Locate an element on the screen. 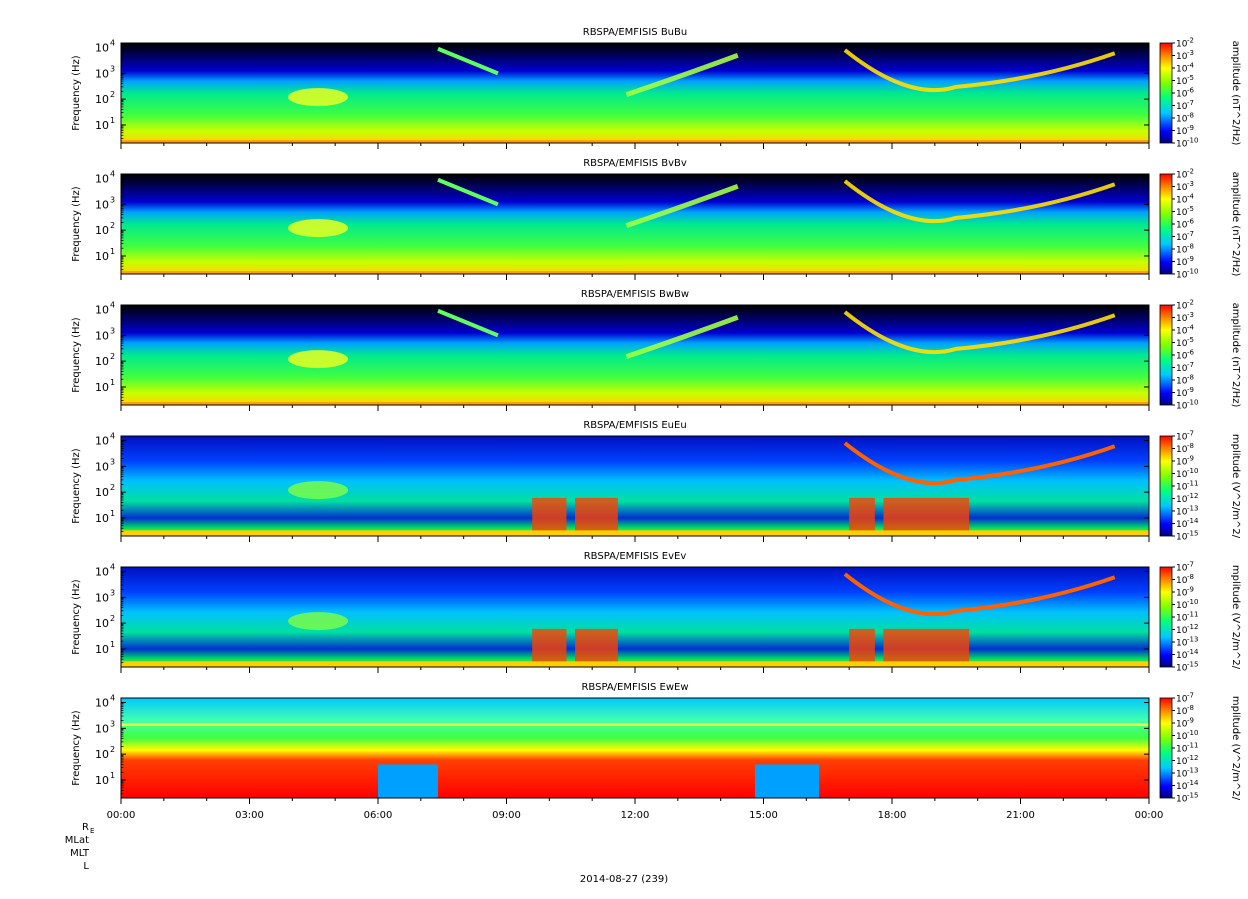 The image size is (1248, 899). x-tick-label: 09:00 is located at coordinates (506, 815).